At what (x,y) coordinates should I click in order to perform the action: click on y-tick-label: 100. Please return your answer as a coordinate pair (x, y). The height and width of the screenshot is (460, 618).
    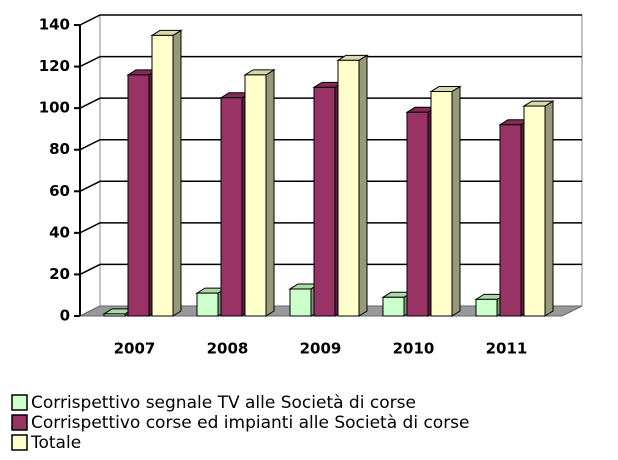
    Looking at the image, I should click on (54, 108).